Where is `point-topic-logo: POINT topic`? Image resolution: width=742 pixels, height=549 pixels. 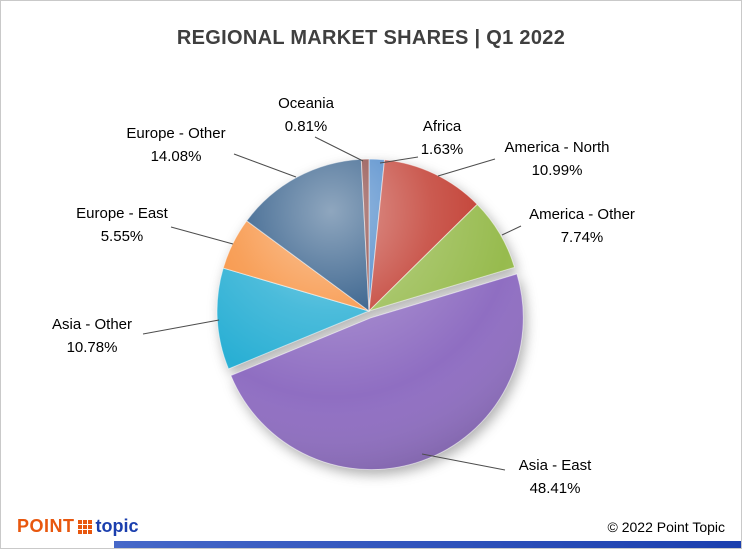
point-topic-logo: POINT topic is located at coordinates (78, 526).